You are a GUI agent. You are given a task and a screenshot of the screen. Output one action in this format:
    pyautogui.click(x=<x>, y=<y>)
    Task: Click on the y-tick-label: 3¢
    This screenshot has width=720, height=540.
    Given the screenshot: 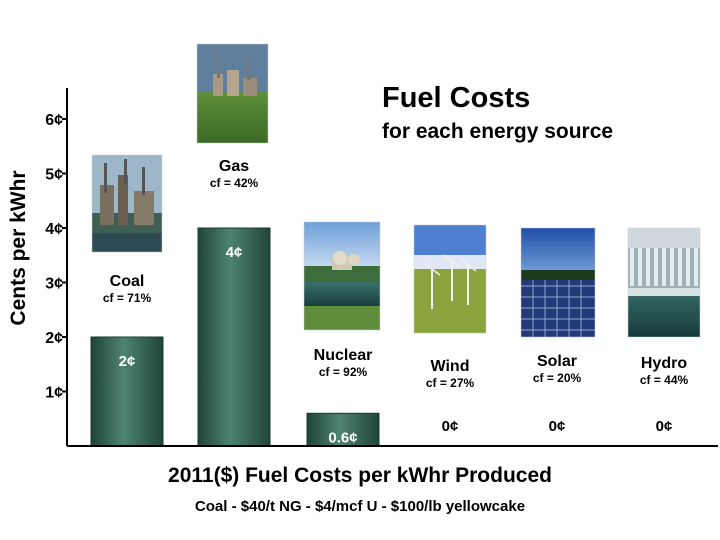 What is the action you would take?
    pyautogui.click(x=54, y=284)
    